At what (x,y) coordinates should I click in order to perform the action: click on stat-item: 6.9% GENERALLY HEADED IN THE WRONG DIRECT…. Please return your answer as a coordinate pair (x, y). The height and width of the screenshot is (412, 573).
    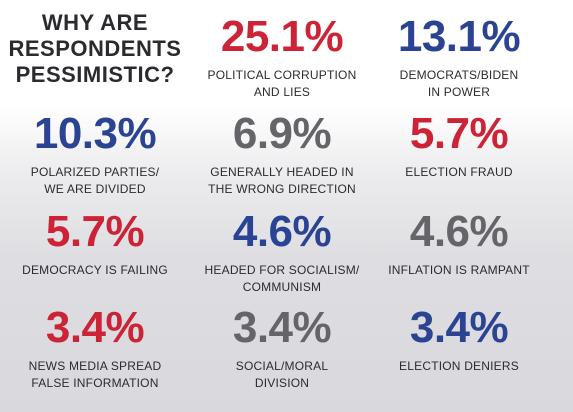
    Looking at the image, I should click on (282, 155).